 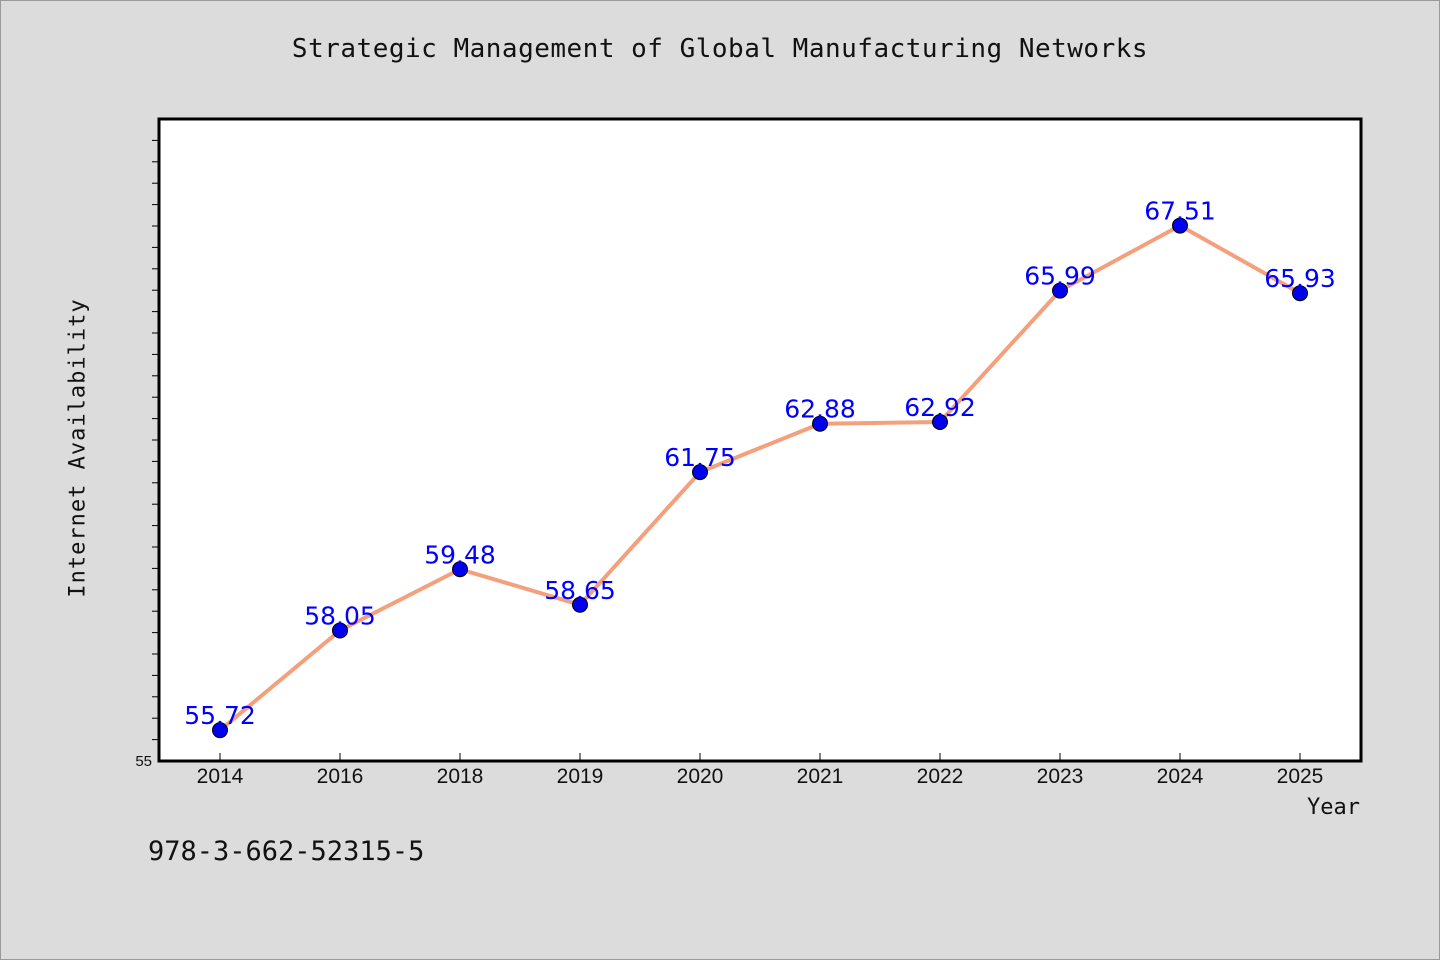 What do you see at coordinates (1180, 776) in the screenshot?
I see `x-tick-label: 2024` at bounding box center [1180, 776].